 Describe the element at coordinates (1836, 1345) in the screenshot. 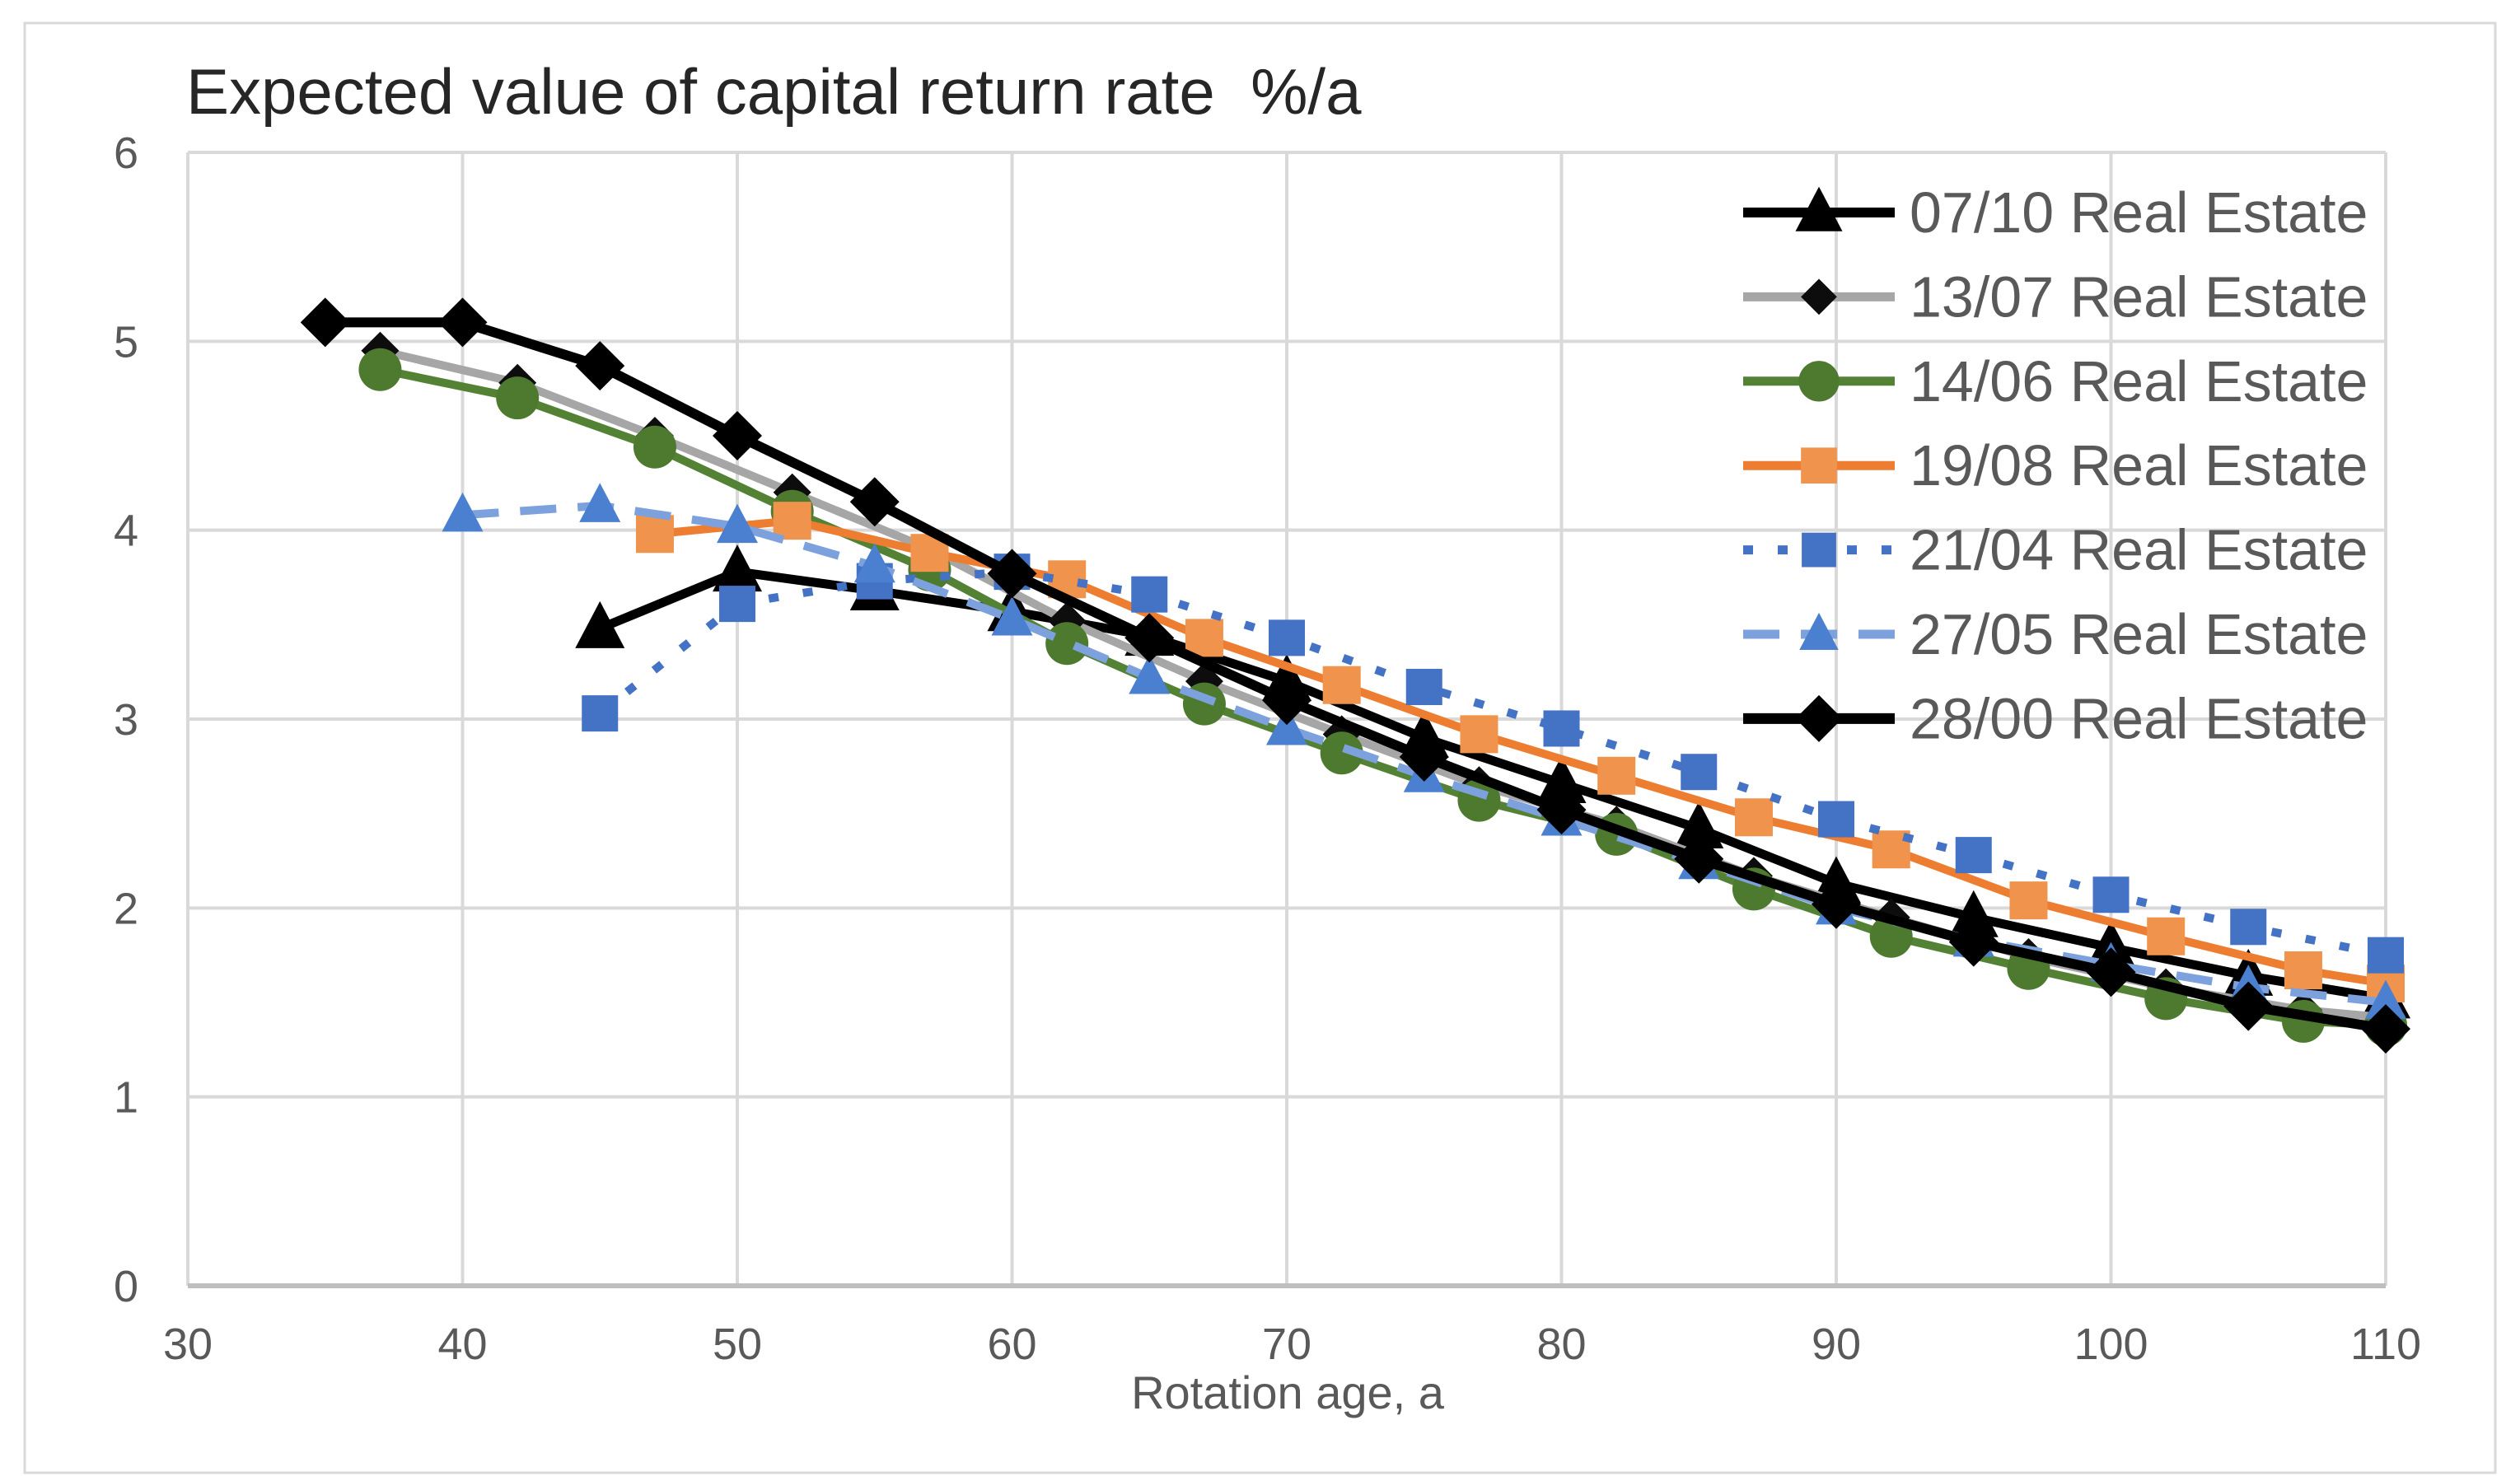

I see `x-tick-label: 90` at that location.